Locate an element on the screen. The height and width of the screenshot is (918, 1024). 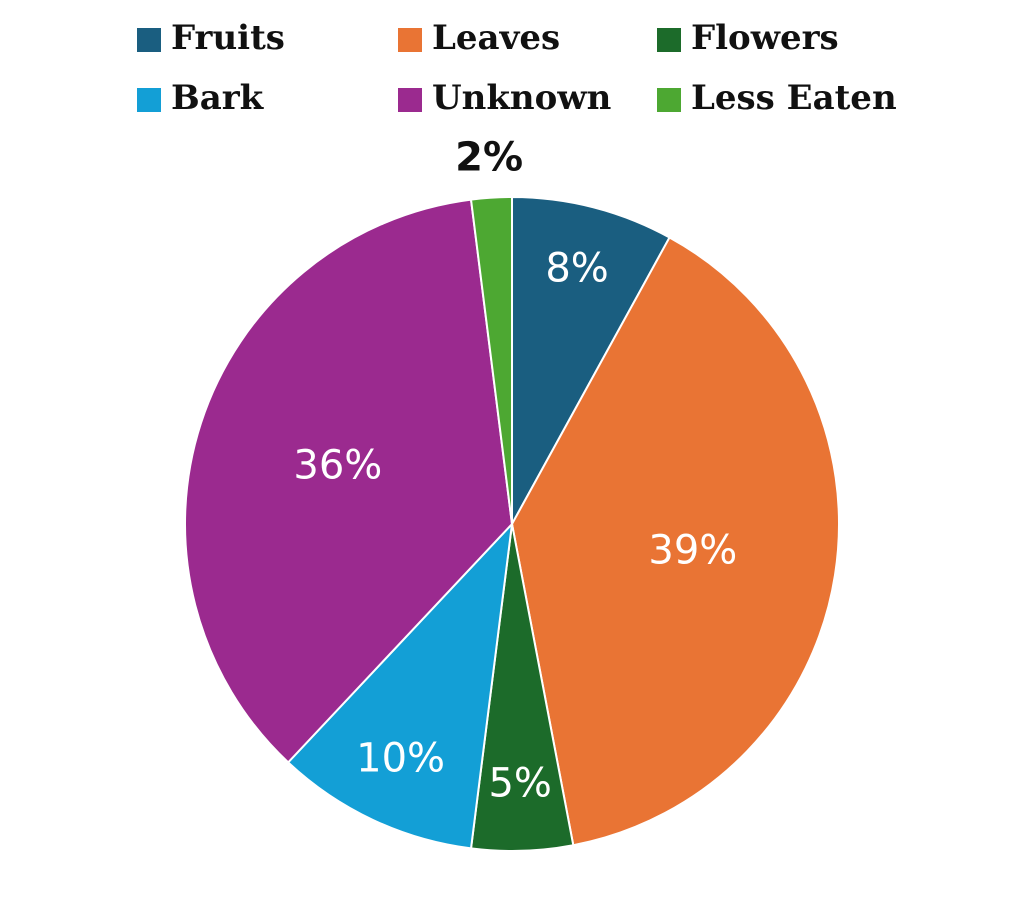
legend-label: Fruits is located at coordinates (228, 38).